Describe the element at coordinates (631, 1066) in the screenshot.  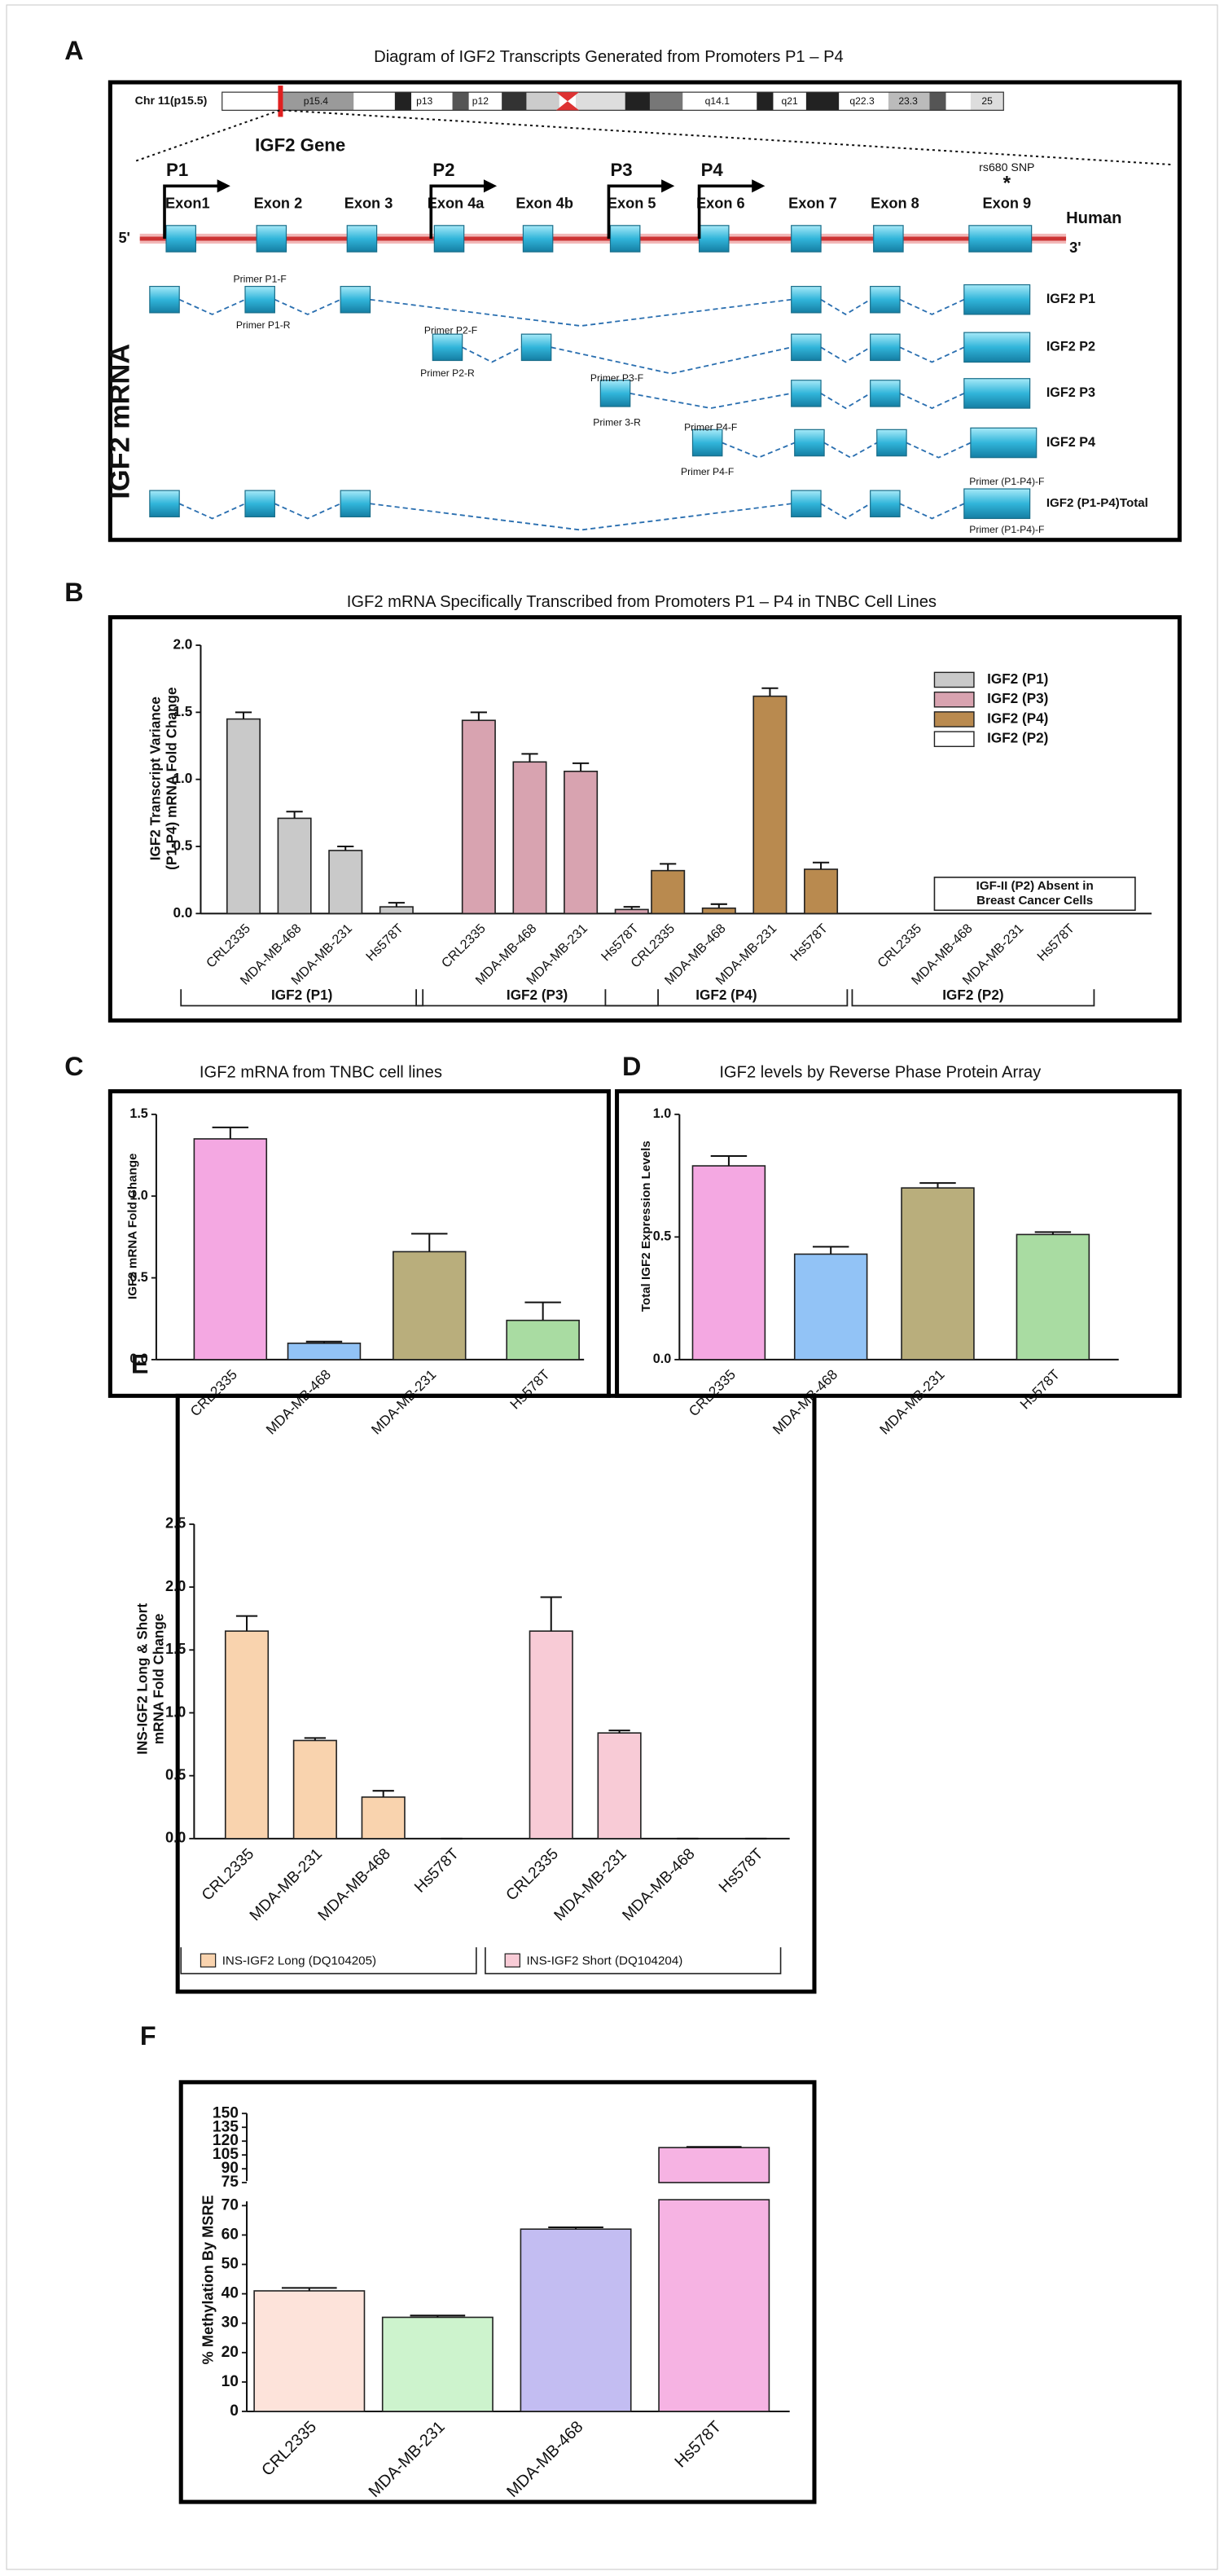
I see `panel-label: D` at that location.